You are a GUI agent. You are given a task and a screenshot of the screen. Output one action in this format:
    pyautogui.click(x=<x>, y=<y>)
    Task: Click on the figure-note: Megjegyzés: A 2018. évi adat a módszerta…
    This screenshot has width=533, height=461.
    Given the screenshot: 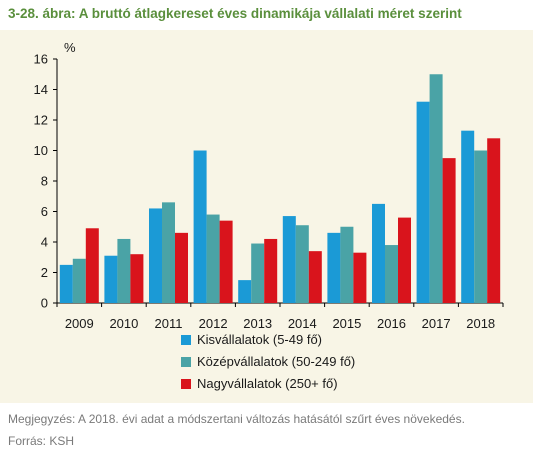 What is the action you would take?
    pyautogui.click(x=236, y=419)
    